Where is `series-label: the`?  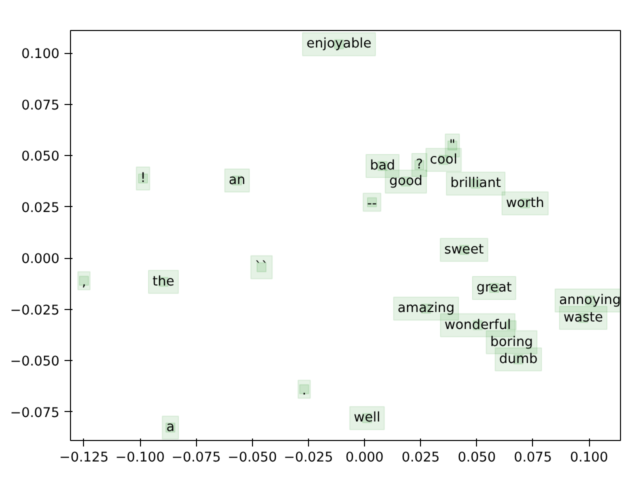
series-label: the is located at coordinates (163, 282).